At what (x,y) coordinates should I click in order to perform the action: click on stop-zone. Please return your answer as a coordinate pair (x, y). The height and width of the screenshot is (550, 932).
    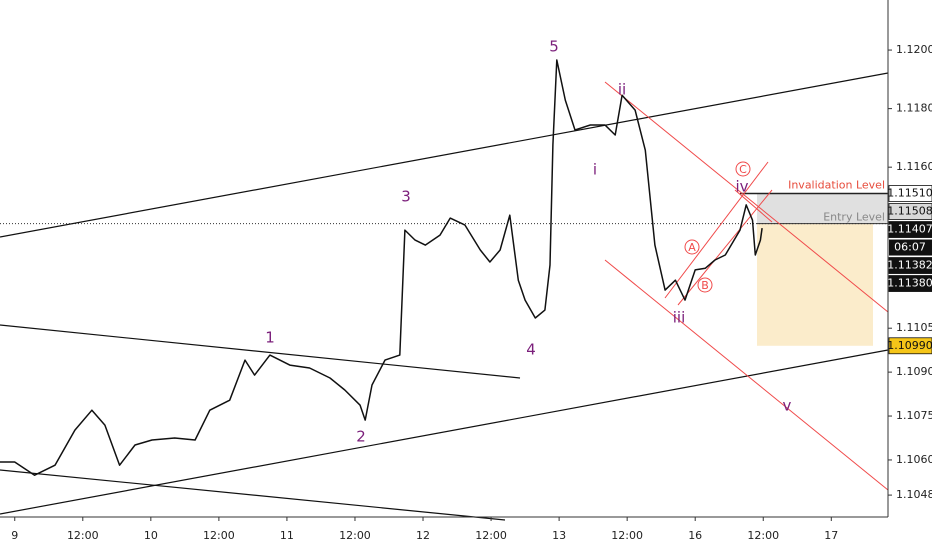
    Looking at the image, I should click on (822, 208).